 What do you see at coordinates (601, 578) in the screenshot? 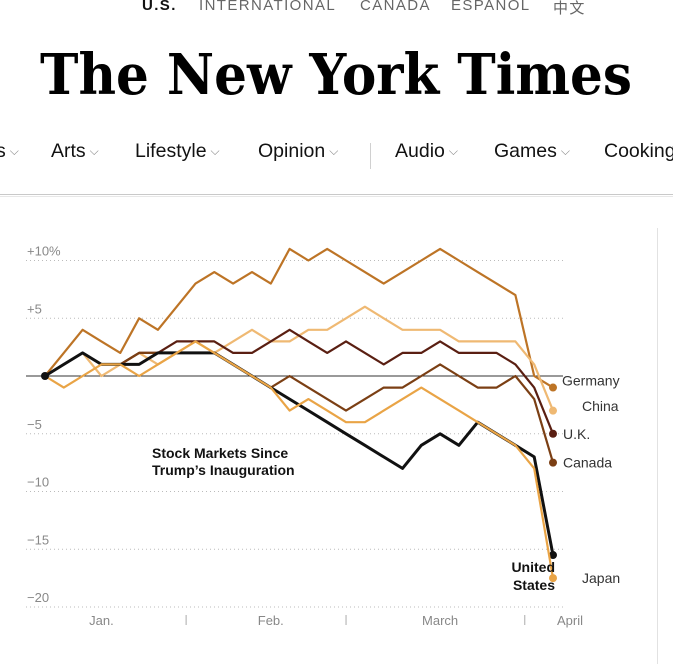
I see `series-label-japan: Japan` at bounding box center [601, 578].